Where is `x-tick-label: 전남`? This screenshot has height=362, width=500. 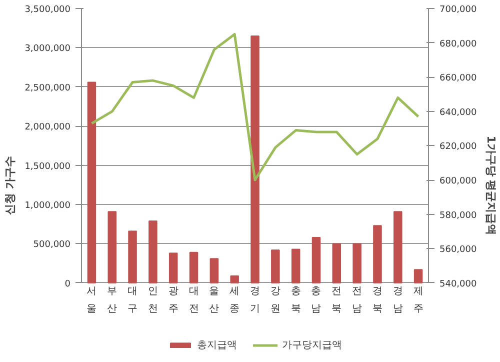
x-tick-label: 전남 is located at coordinates (357, 300).